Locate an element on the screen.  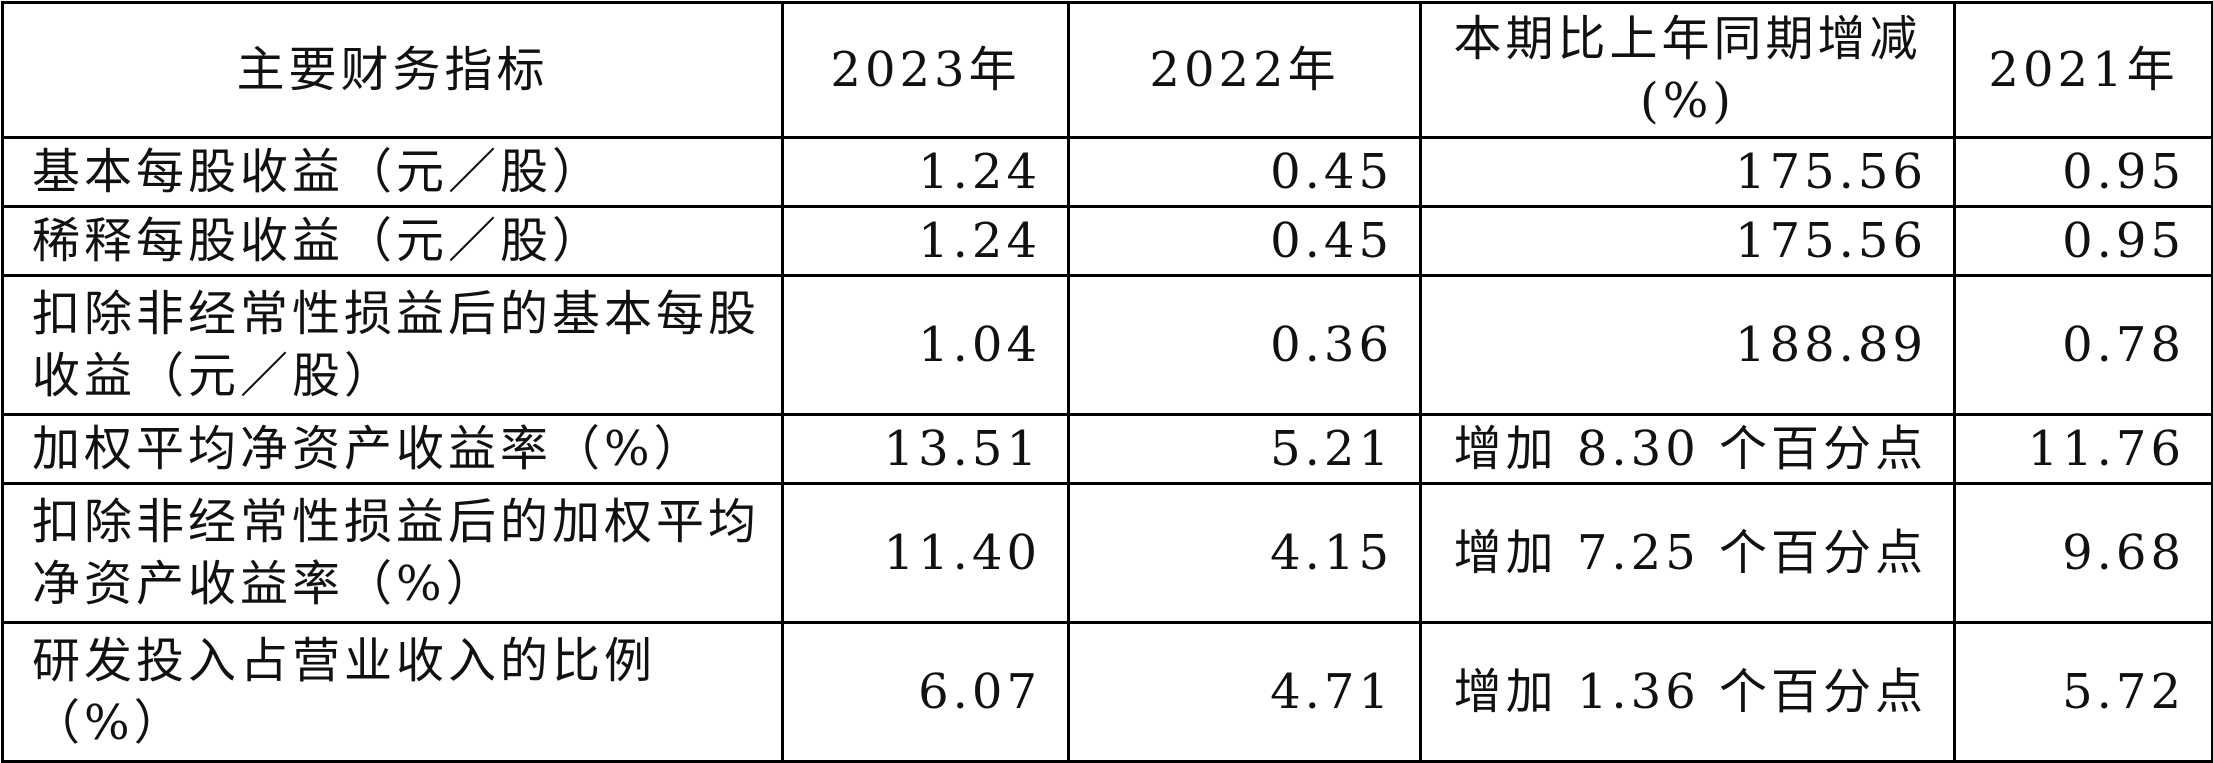
header-cell: 2022年 is located at coordinates (1244, 70).